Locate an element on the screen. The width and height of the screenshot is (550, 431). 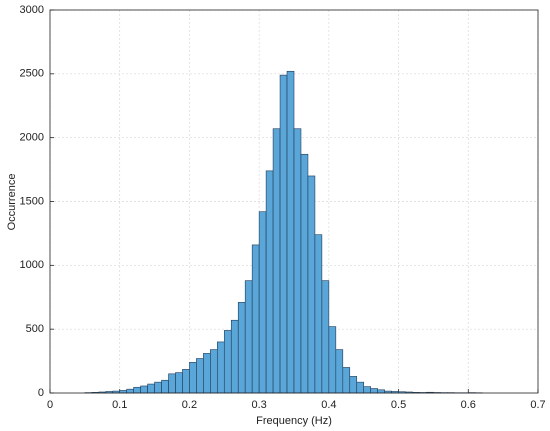
y-tick-label: 1500 is located at coordinates (32, 201).